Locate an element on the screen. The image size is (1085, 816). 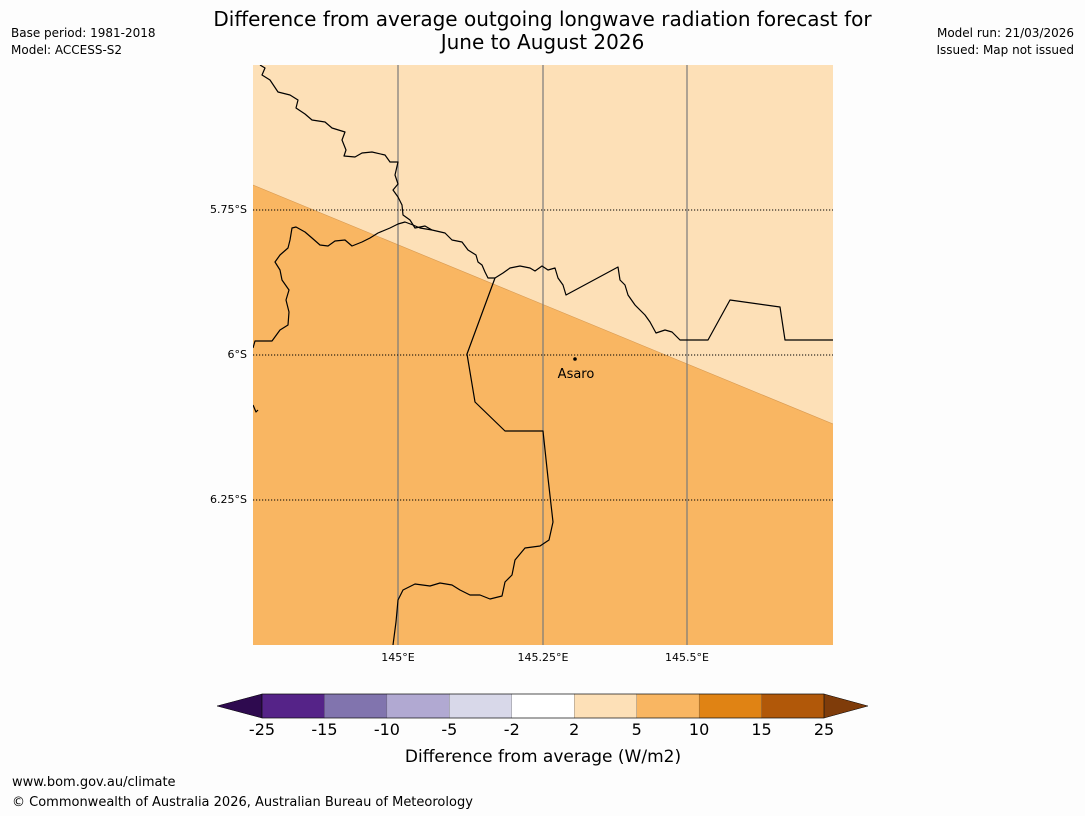
colorbar-tick-label: 15 is located at coordinates (761, 729).